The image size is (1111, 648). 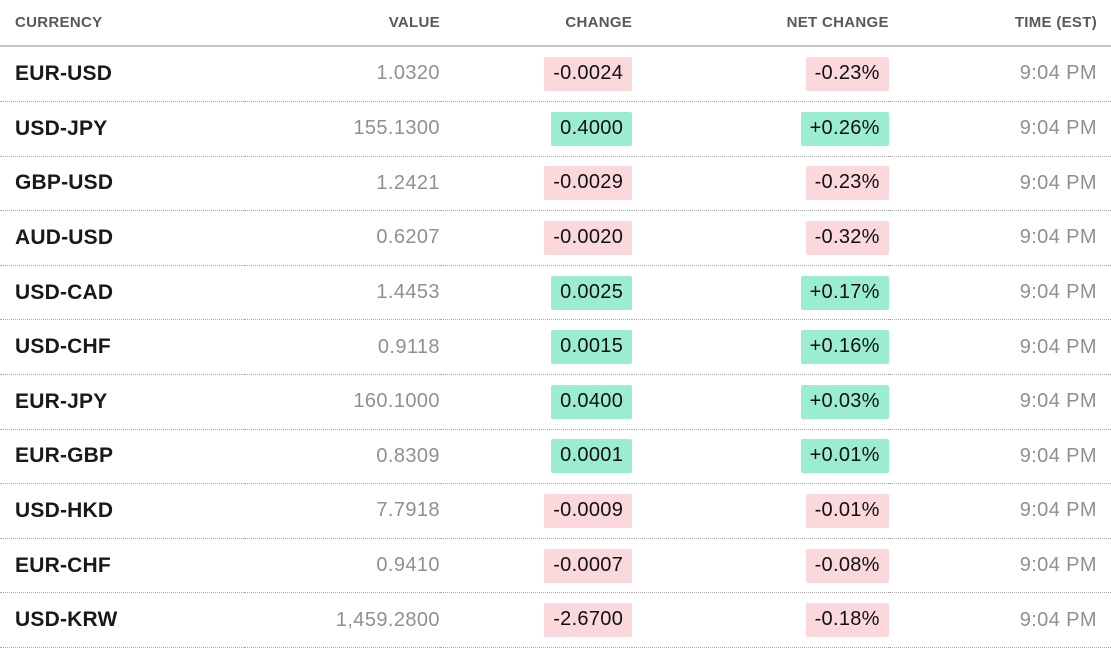 I want to click on table-row: USD-HKD 7.7918 -0.0009 -0.01% 9:04 PM, so click(x=555, y=511).